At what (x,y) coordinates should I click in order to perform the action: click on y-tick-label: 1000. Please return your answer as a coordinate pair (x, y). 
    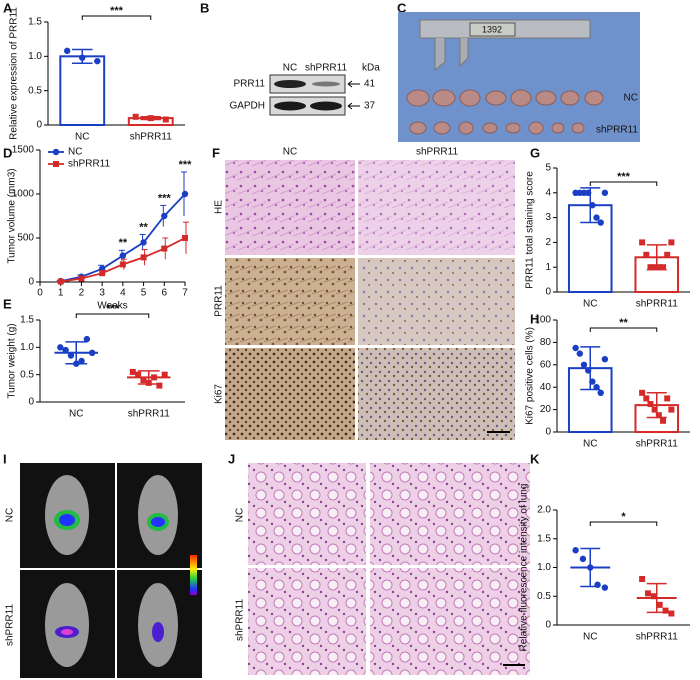
    Looking at the image, I should click on (23, 194).